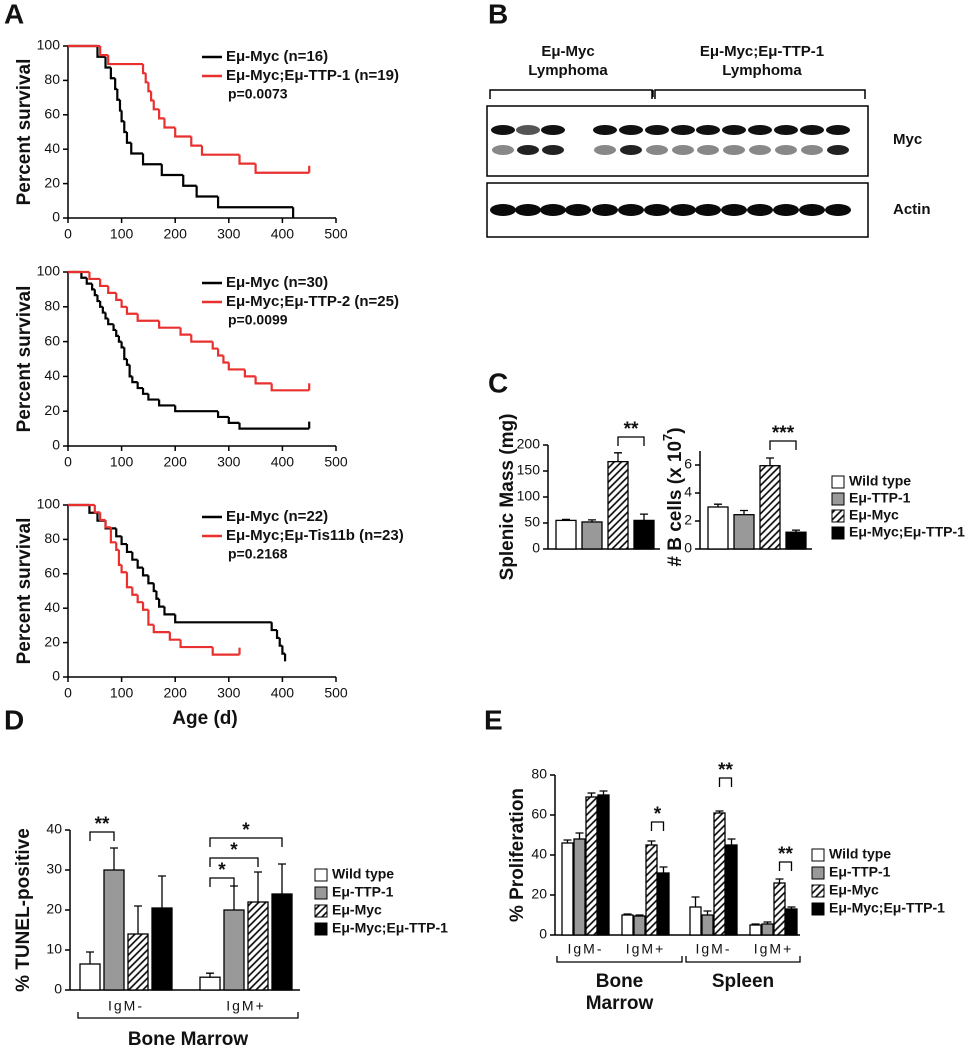 The height and width of the screenshot is (1050, 967). Describe the element at coordinates (517, 855) in the screenshot. I see `y-axis-label: % Proliferation` at that location.